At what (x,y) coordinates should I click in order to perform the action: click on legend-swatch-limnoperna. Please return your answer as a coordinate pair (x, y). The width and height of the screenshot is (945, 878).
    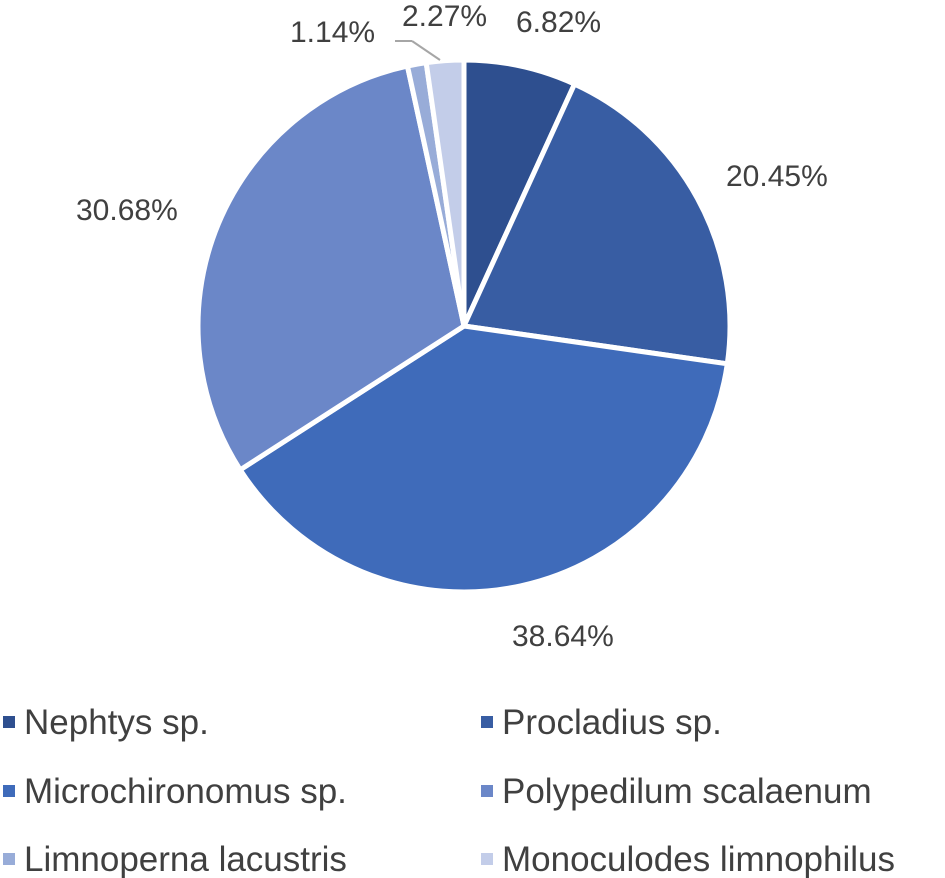
    Looking at the image, I should click on (9, 859).